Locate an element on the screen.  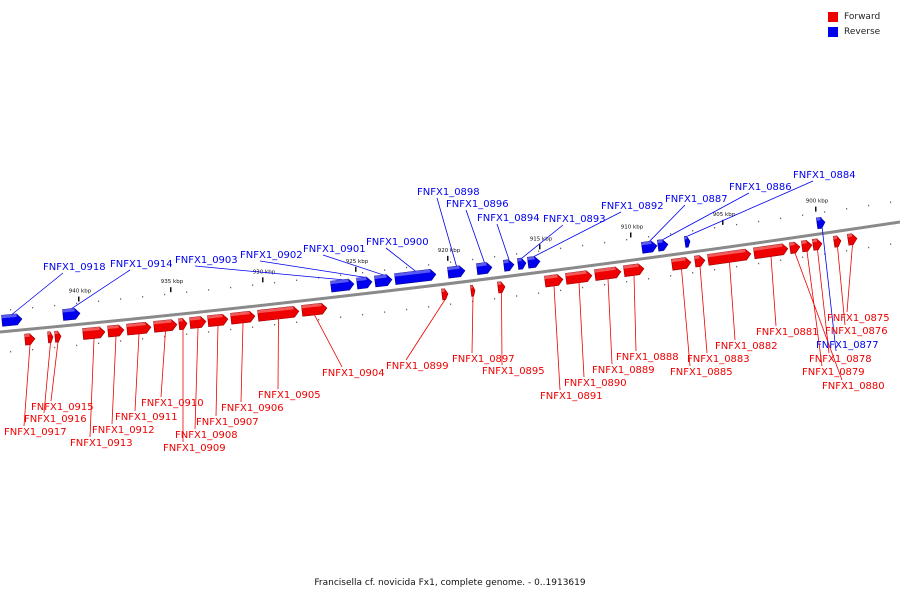
gene-label-fnfx1-0879: FNFX1_0879 is located at coordinates (833, 372).